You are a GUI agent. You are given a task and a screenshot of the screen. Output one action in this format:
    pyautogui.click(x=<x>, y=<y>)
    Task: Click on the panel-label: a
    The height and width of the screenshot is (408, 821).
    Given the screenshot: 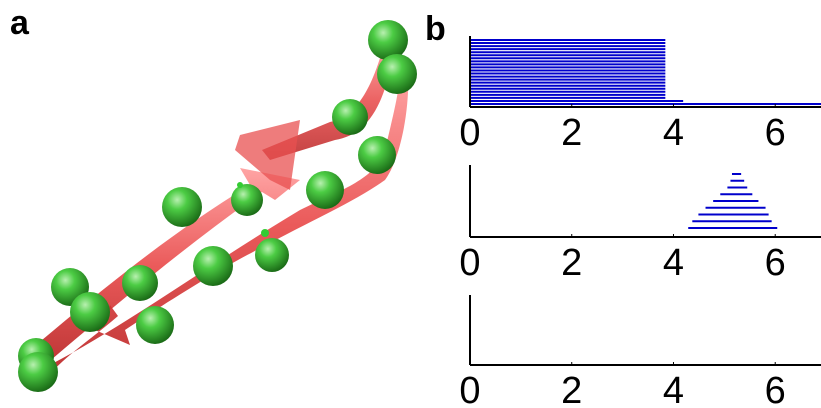 What is the action you would take?
    pyautogui.click(x=20, y=23)
    